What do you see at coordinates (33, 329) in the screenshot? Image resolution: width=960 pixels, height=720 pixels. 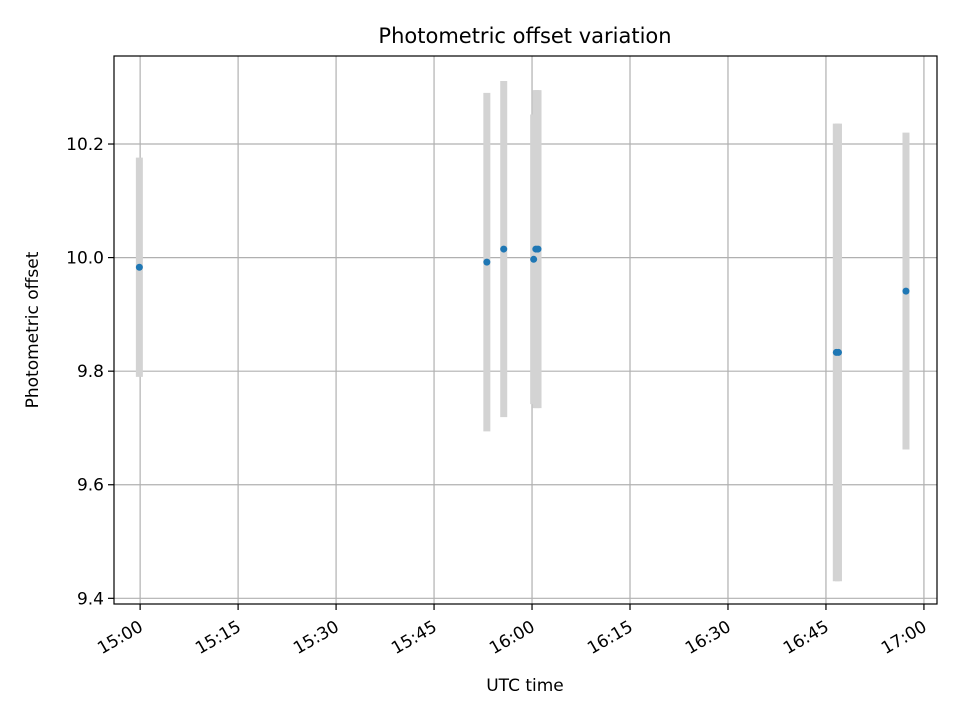 I see `y-axis-label: Photometric offset` at bounding box center [33, 329].